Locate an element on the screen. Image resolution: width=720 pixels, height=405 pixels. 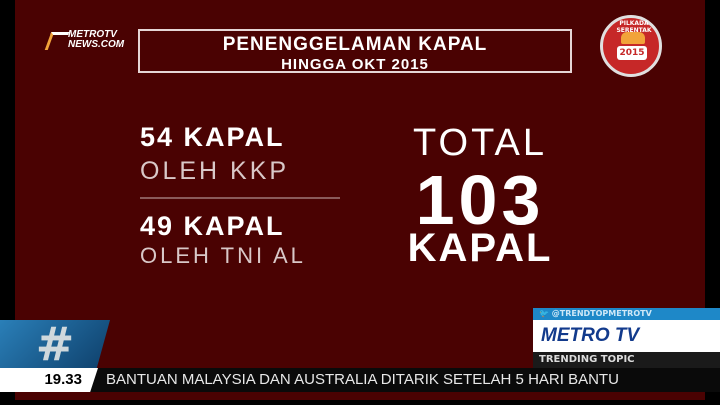
title-box: PENENGGELAMAN KAPAL HINGGA OKT 2015 is located at coordinates (355, 51).